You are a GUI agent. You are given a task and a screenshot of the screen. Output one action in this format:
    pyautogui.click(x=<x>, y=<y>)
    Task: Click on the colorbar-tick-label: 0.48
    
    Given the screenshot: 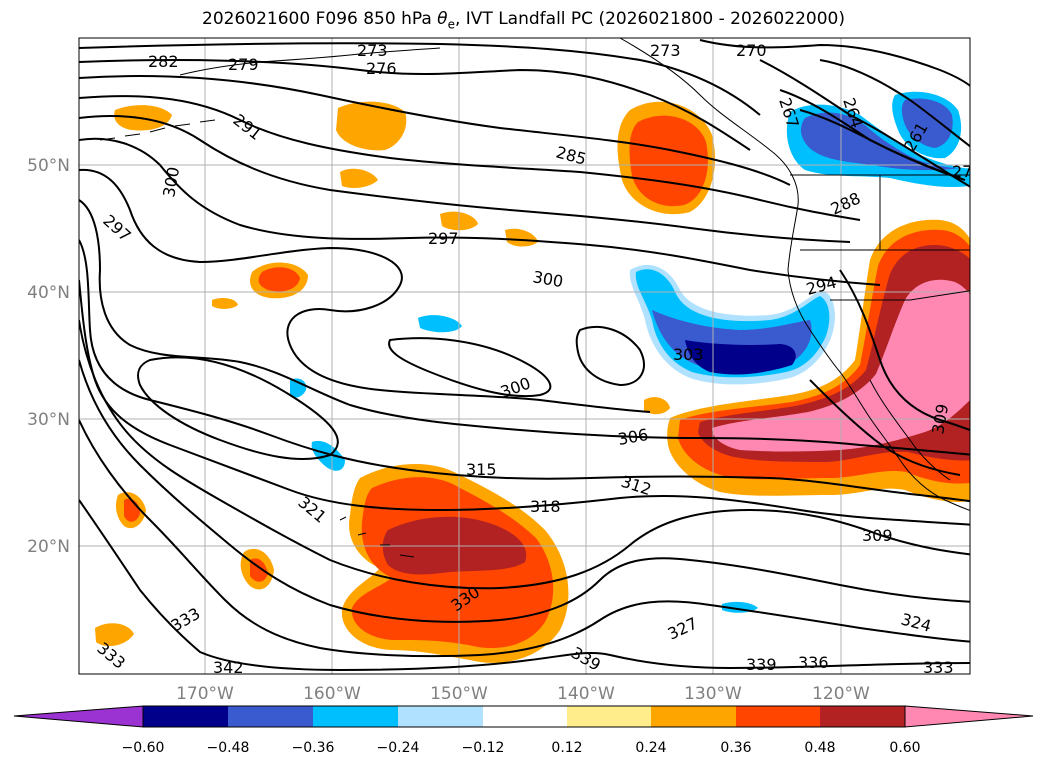 What is the action you would take?
    pyautogui.click(x=819, y=748)
    